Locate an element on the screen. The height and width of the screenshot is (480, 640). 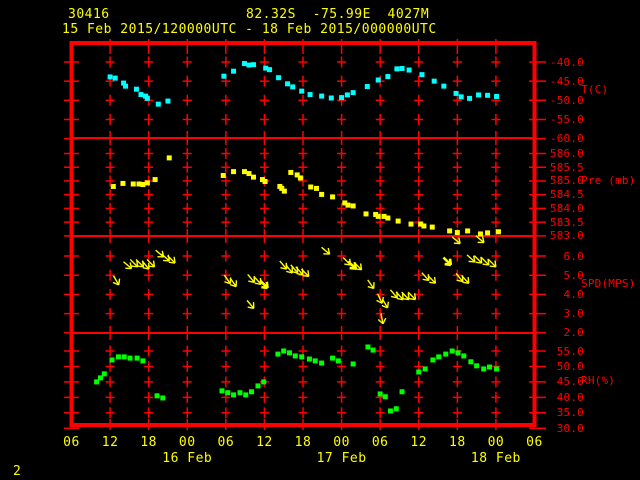
date-label: 18 Feb is located at coordinates (495, 458).